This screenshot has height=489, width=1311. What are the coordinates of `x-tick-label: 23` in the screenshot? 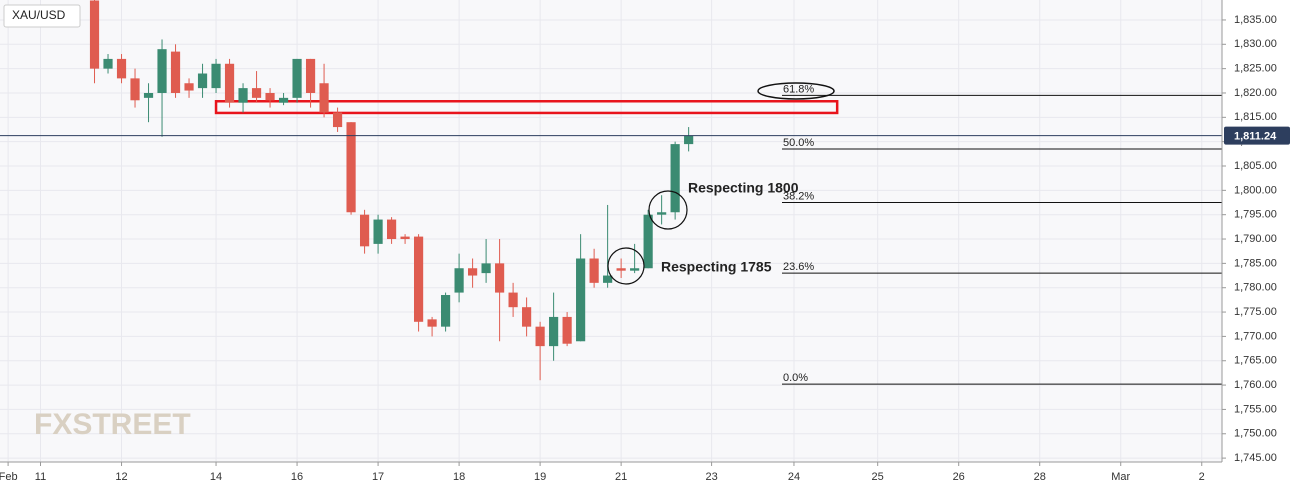 It's located at (711, 477).